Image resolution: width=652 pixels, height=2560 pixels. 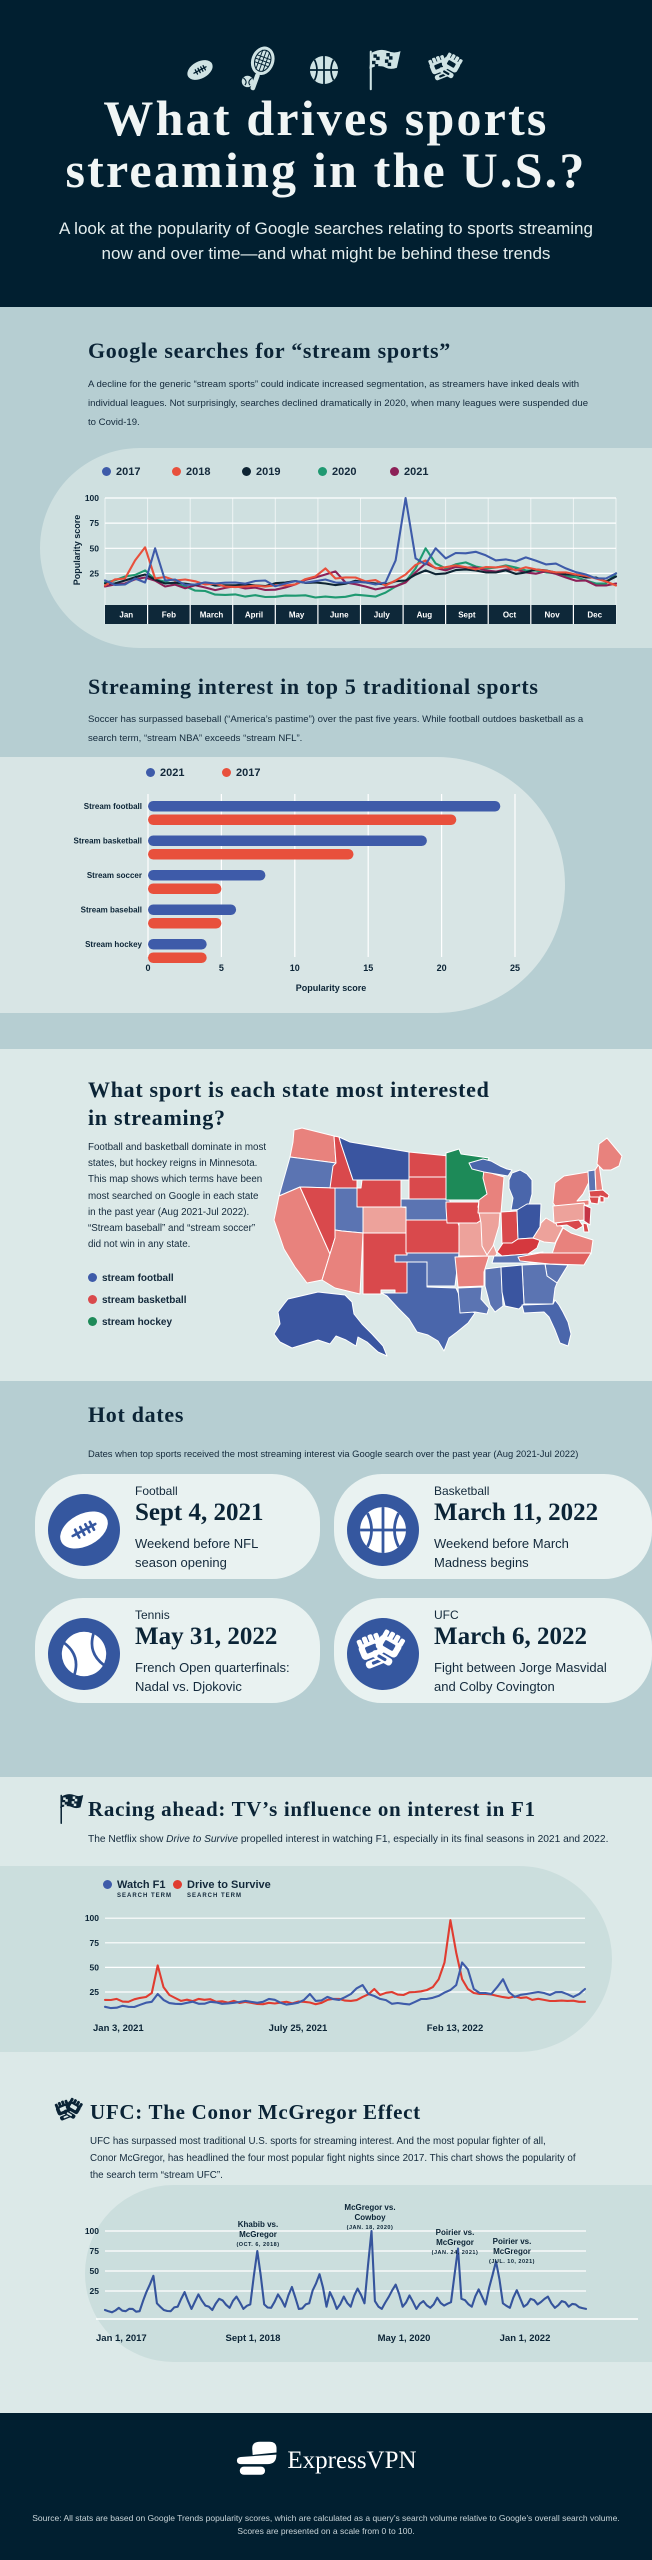 What do you see at coordinates (512, 2262) in the screenshot?
I see `svg-text: (JUL. 10, 2021)` at bounding box center [512, 2262].